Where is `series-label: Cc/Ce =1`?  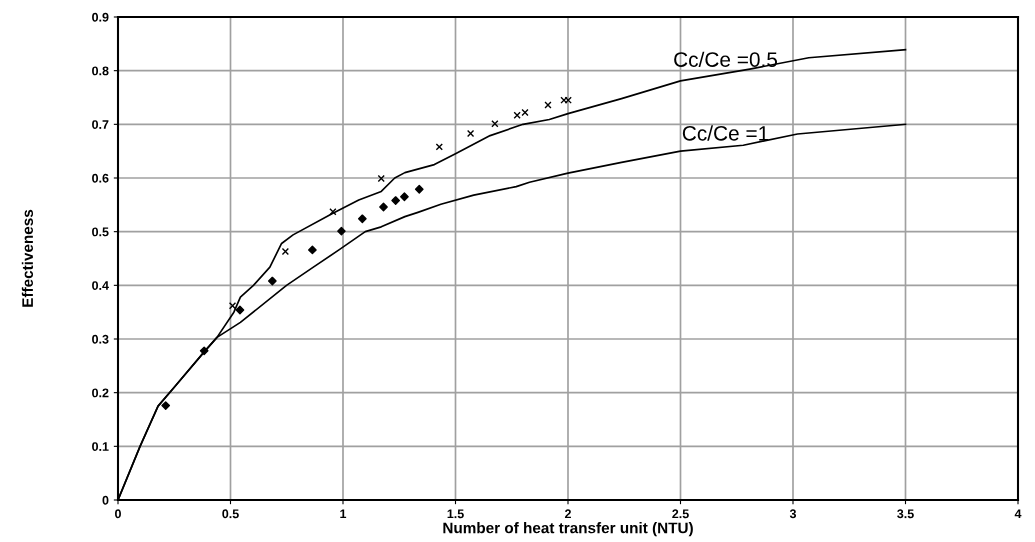
series-label: Cc/Ce =1 is located at coordinates (725, 133).